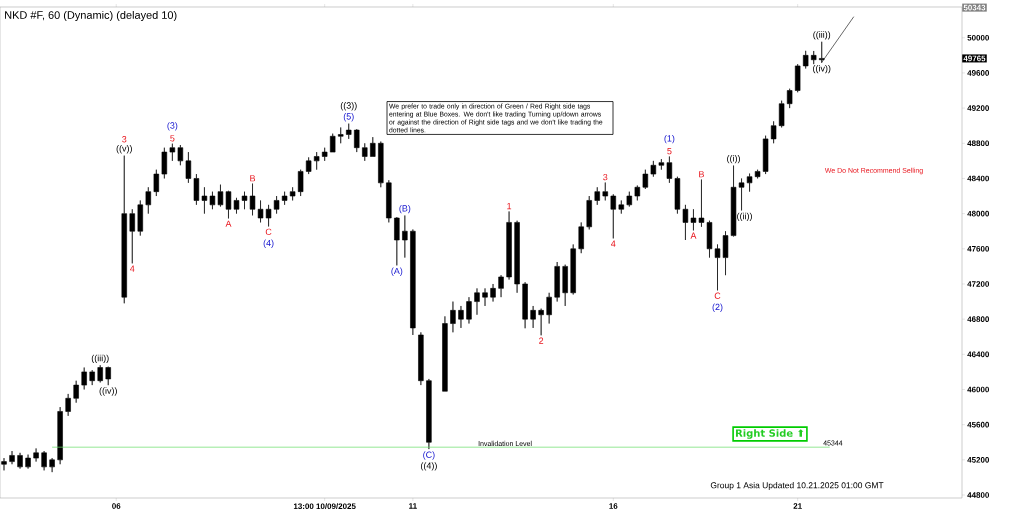 The width and height of the screenshot is (1009, 517). I want to click on annotation: ((i)), so click(733, 159).